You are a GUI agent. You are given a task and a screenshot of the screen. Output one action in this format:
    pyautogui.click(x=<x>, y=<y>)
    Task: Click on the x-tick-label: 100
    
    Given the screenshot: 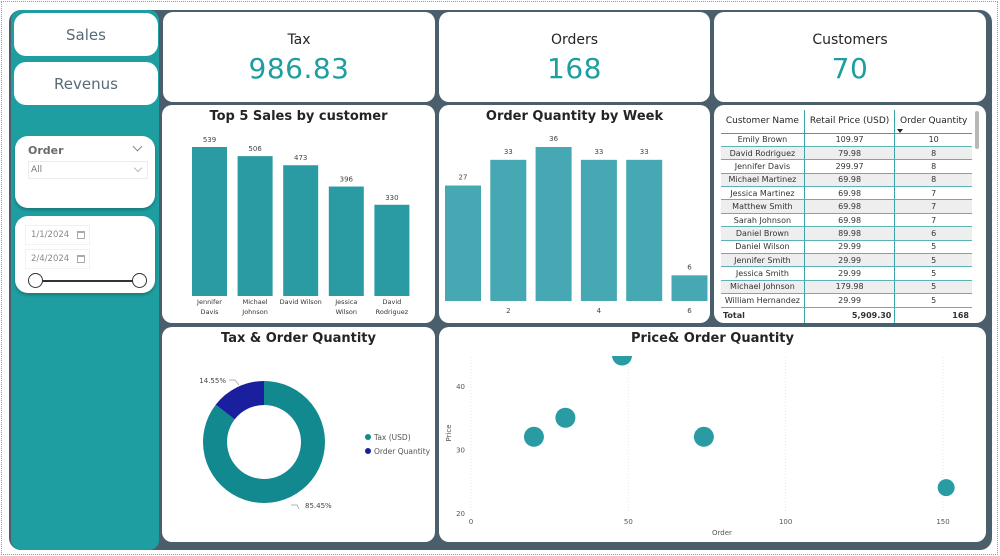 What is the action you would take?
    pyautogui.click(x=785, y=522)
    